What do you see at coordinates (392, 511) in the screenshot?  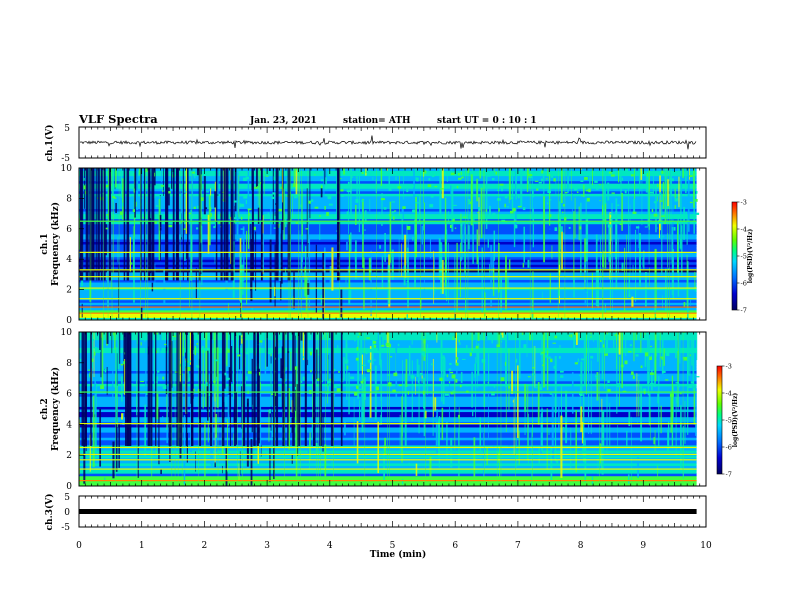 I see `ch3-waveform-ticks` at bounding box center [392, 511].